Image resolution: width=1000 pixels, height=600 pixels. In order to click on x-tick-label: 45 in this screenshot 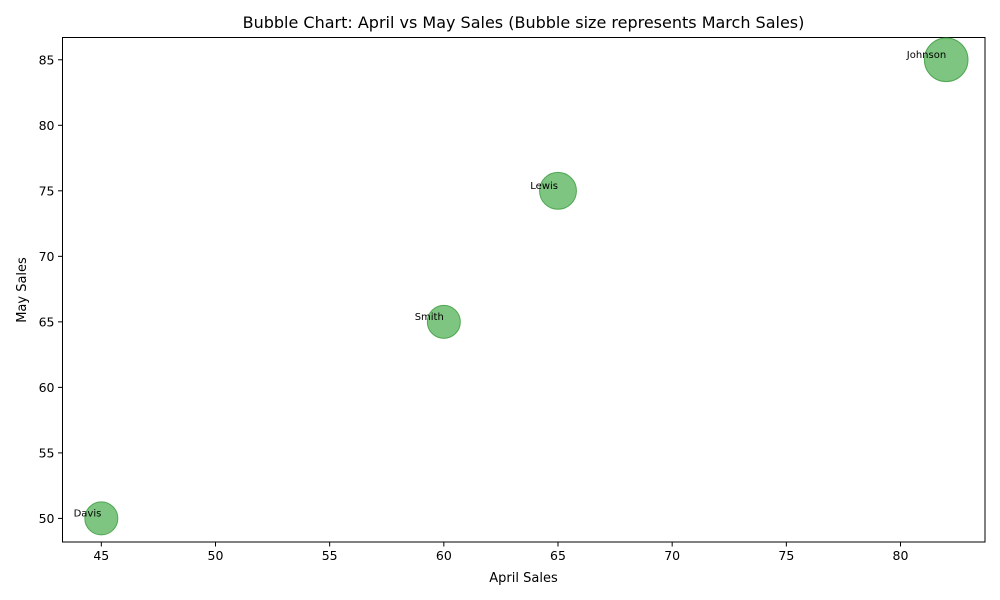, I will do `click(101, 555)`.